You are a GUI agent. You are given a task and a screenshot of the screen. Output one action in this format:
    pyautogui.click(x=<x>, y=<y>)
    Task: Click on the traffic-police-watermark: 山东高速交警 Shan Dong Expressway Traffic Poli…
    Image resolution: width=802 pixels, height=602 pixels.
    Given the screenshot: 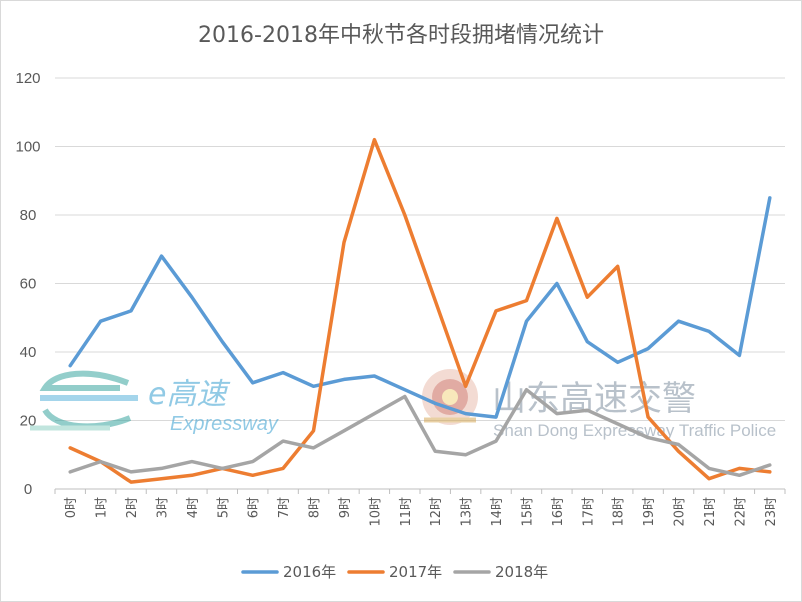 What is the action you would take?
    pyautogui.click(x=599, y=404)
    